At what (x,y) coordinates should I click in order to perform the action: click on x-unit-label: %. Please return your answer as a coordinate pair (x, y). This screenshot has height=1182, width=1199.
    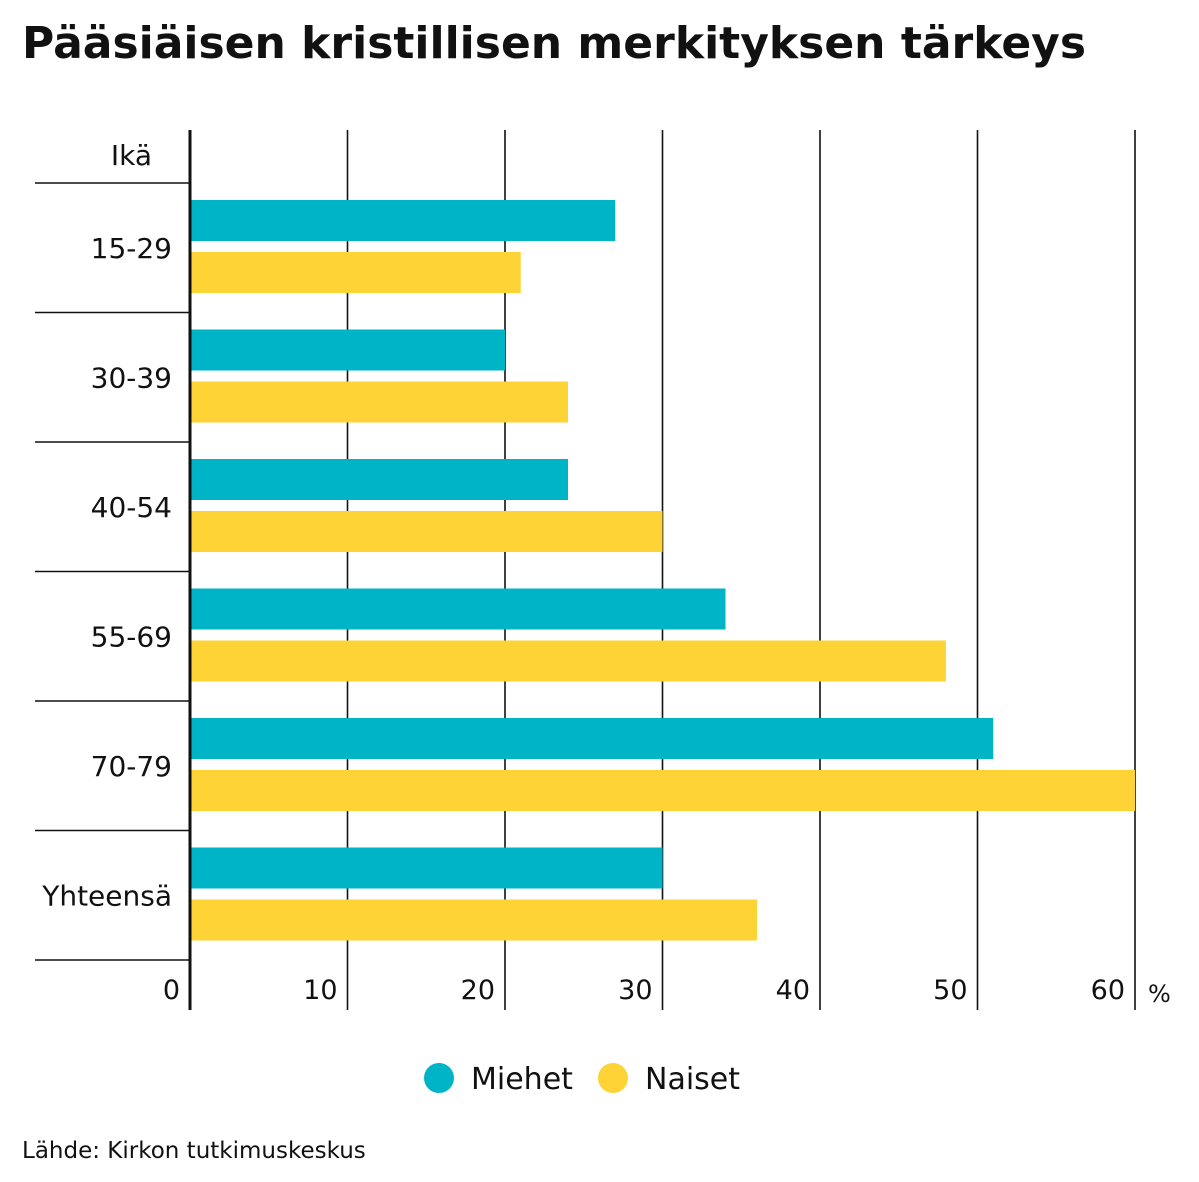
    Looking at the image, I should click on (1159, 994).